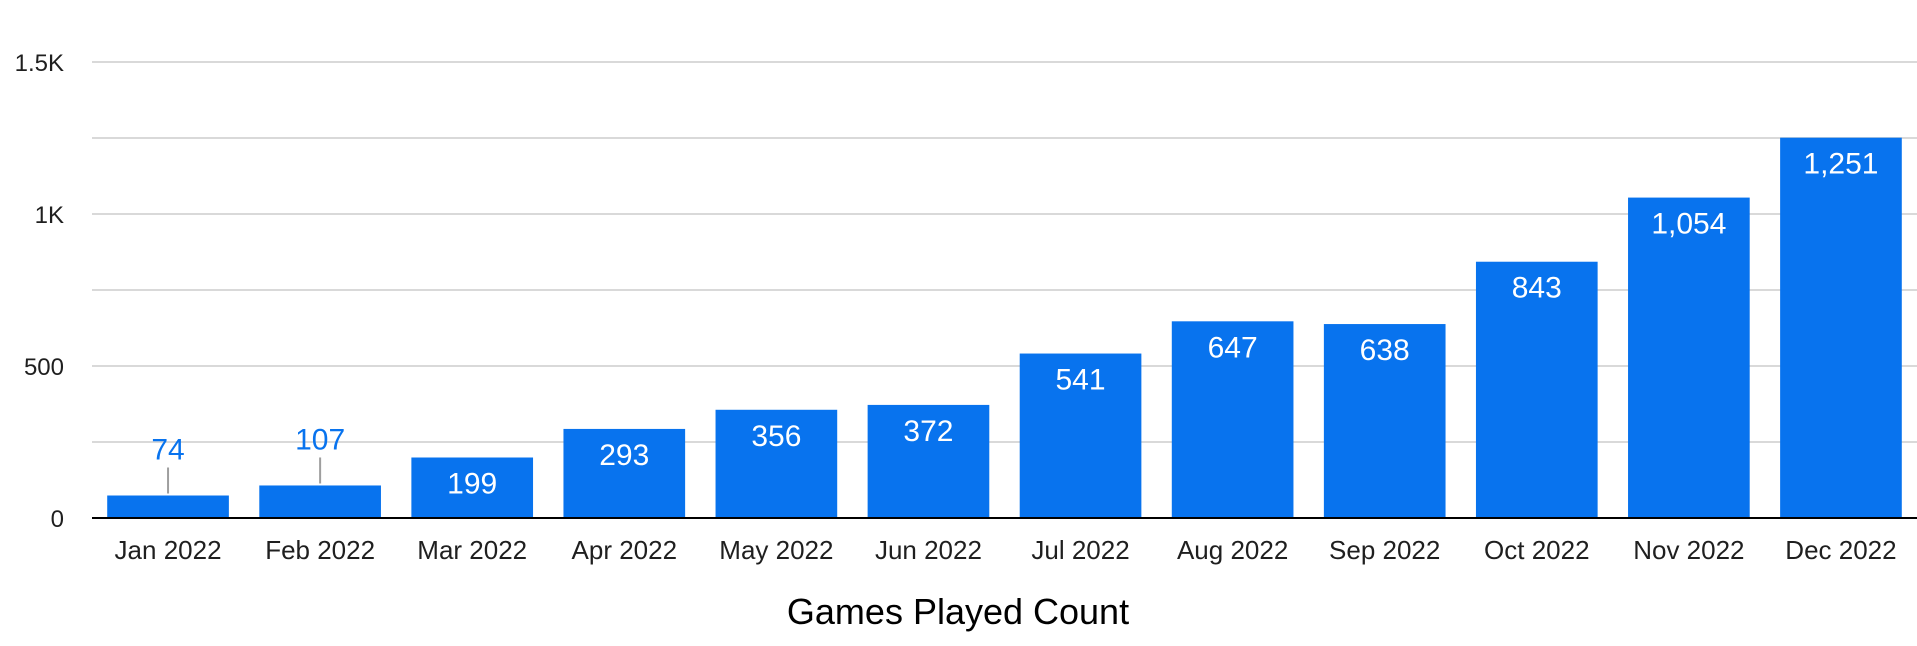 The width and height of the screenshot is (1917, 646). I want to click on x-tick-label: Nov 2022, so click(1688, 550).